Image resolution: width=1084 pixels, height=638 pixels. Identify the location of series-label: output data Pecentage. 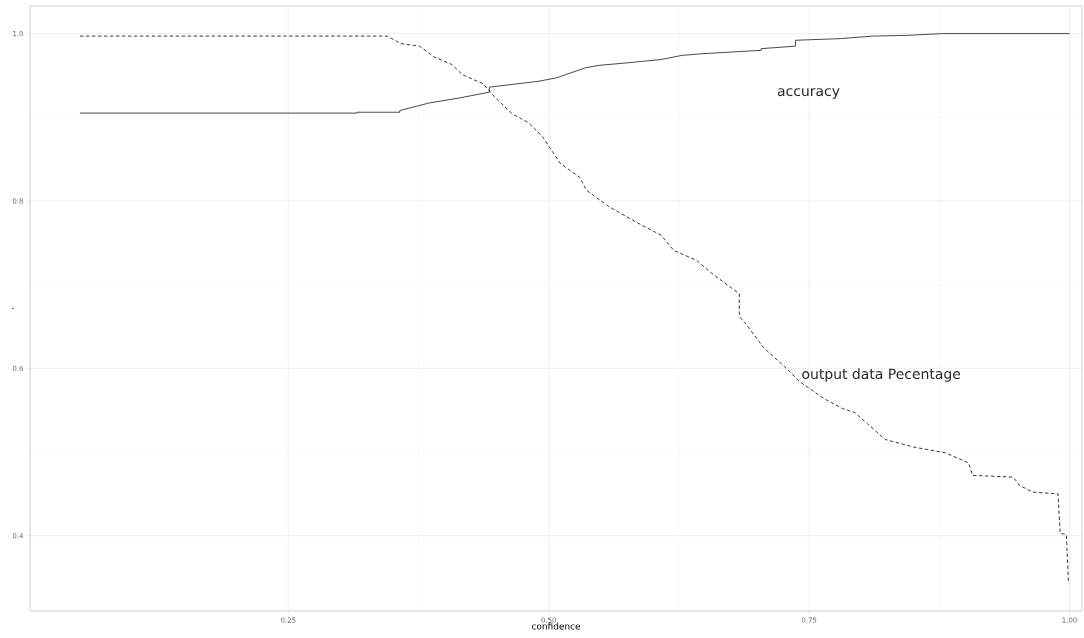
(881, 375).